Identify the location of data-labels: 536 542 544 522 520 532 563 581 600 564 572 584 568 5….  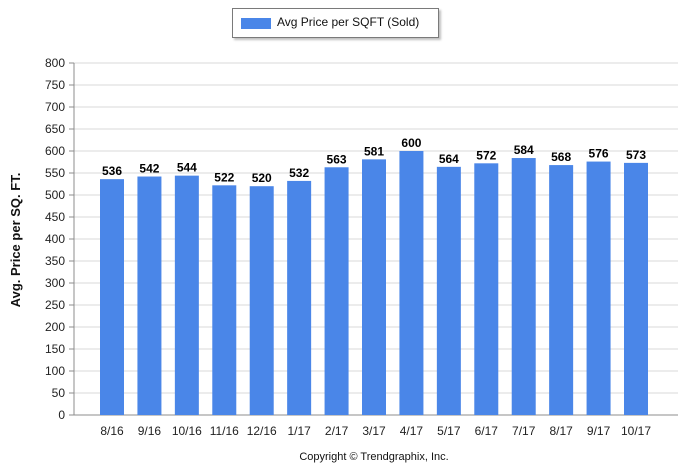
(374, 160).